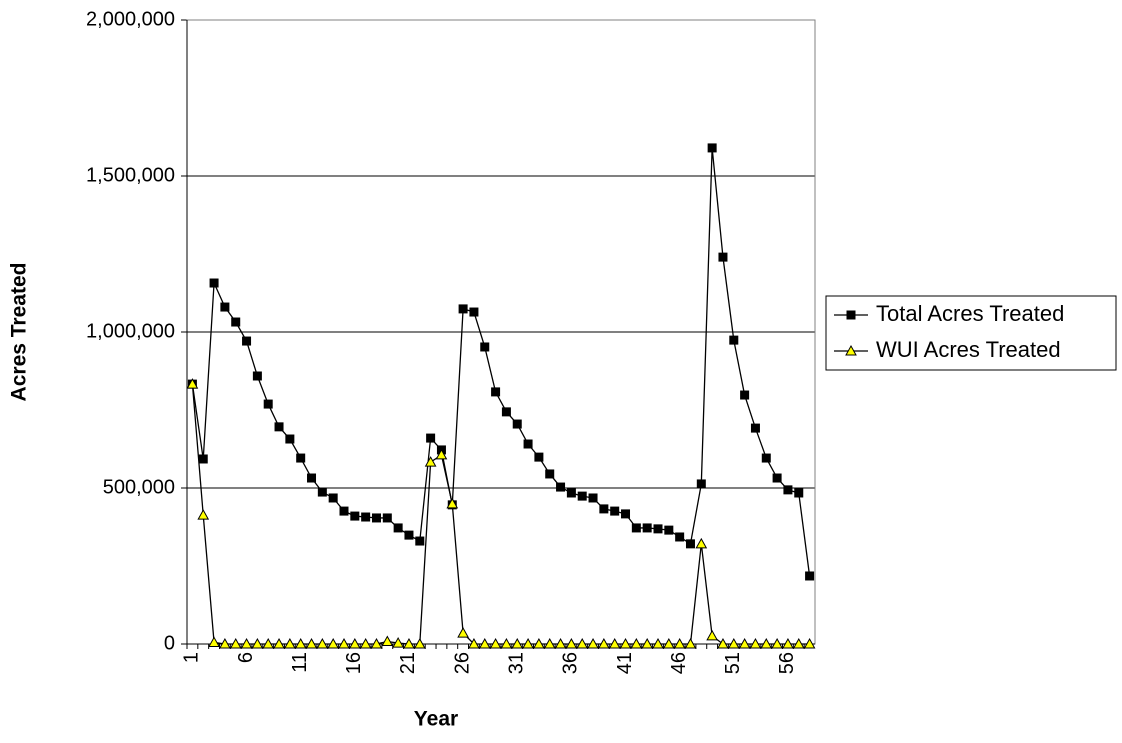 The width and height of the screenshot is (1122, 743). I want to click on x-tick-label: 6, so click(246, 657).